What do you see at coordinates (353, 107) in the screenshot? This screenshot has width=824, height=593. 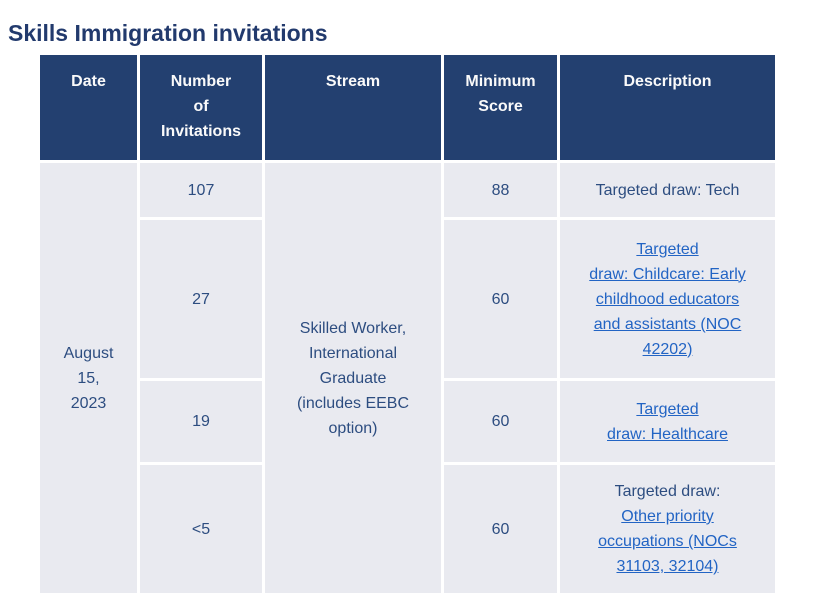 I see `column-header-stream: Stream` at bounding box center [353, 107].